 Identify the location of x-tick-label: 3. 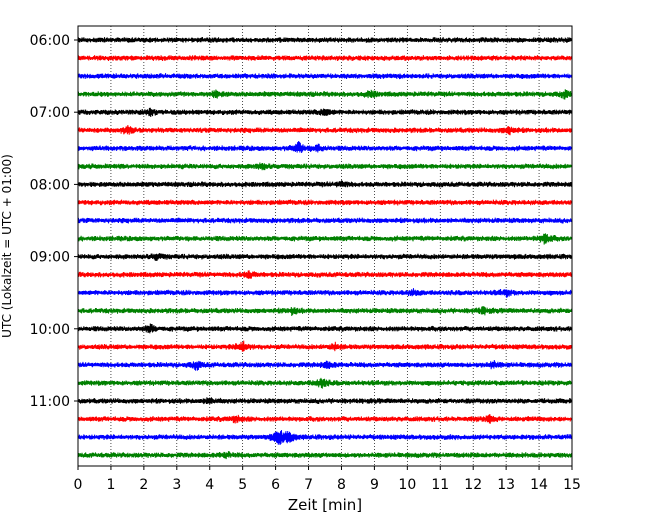
(176, 485).